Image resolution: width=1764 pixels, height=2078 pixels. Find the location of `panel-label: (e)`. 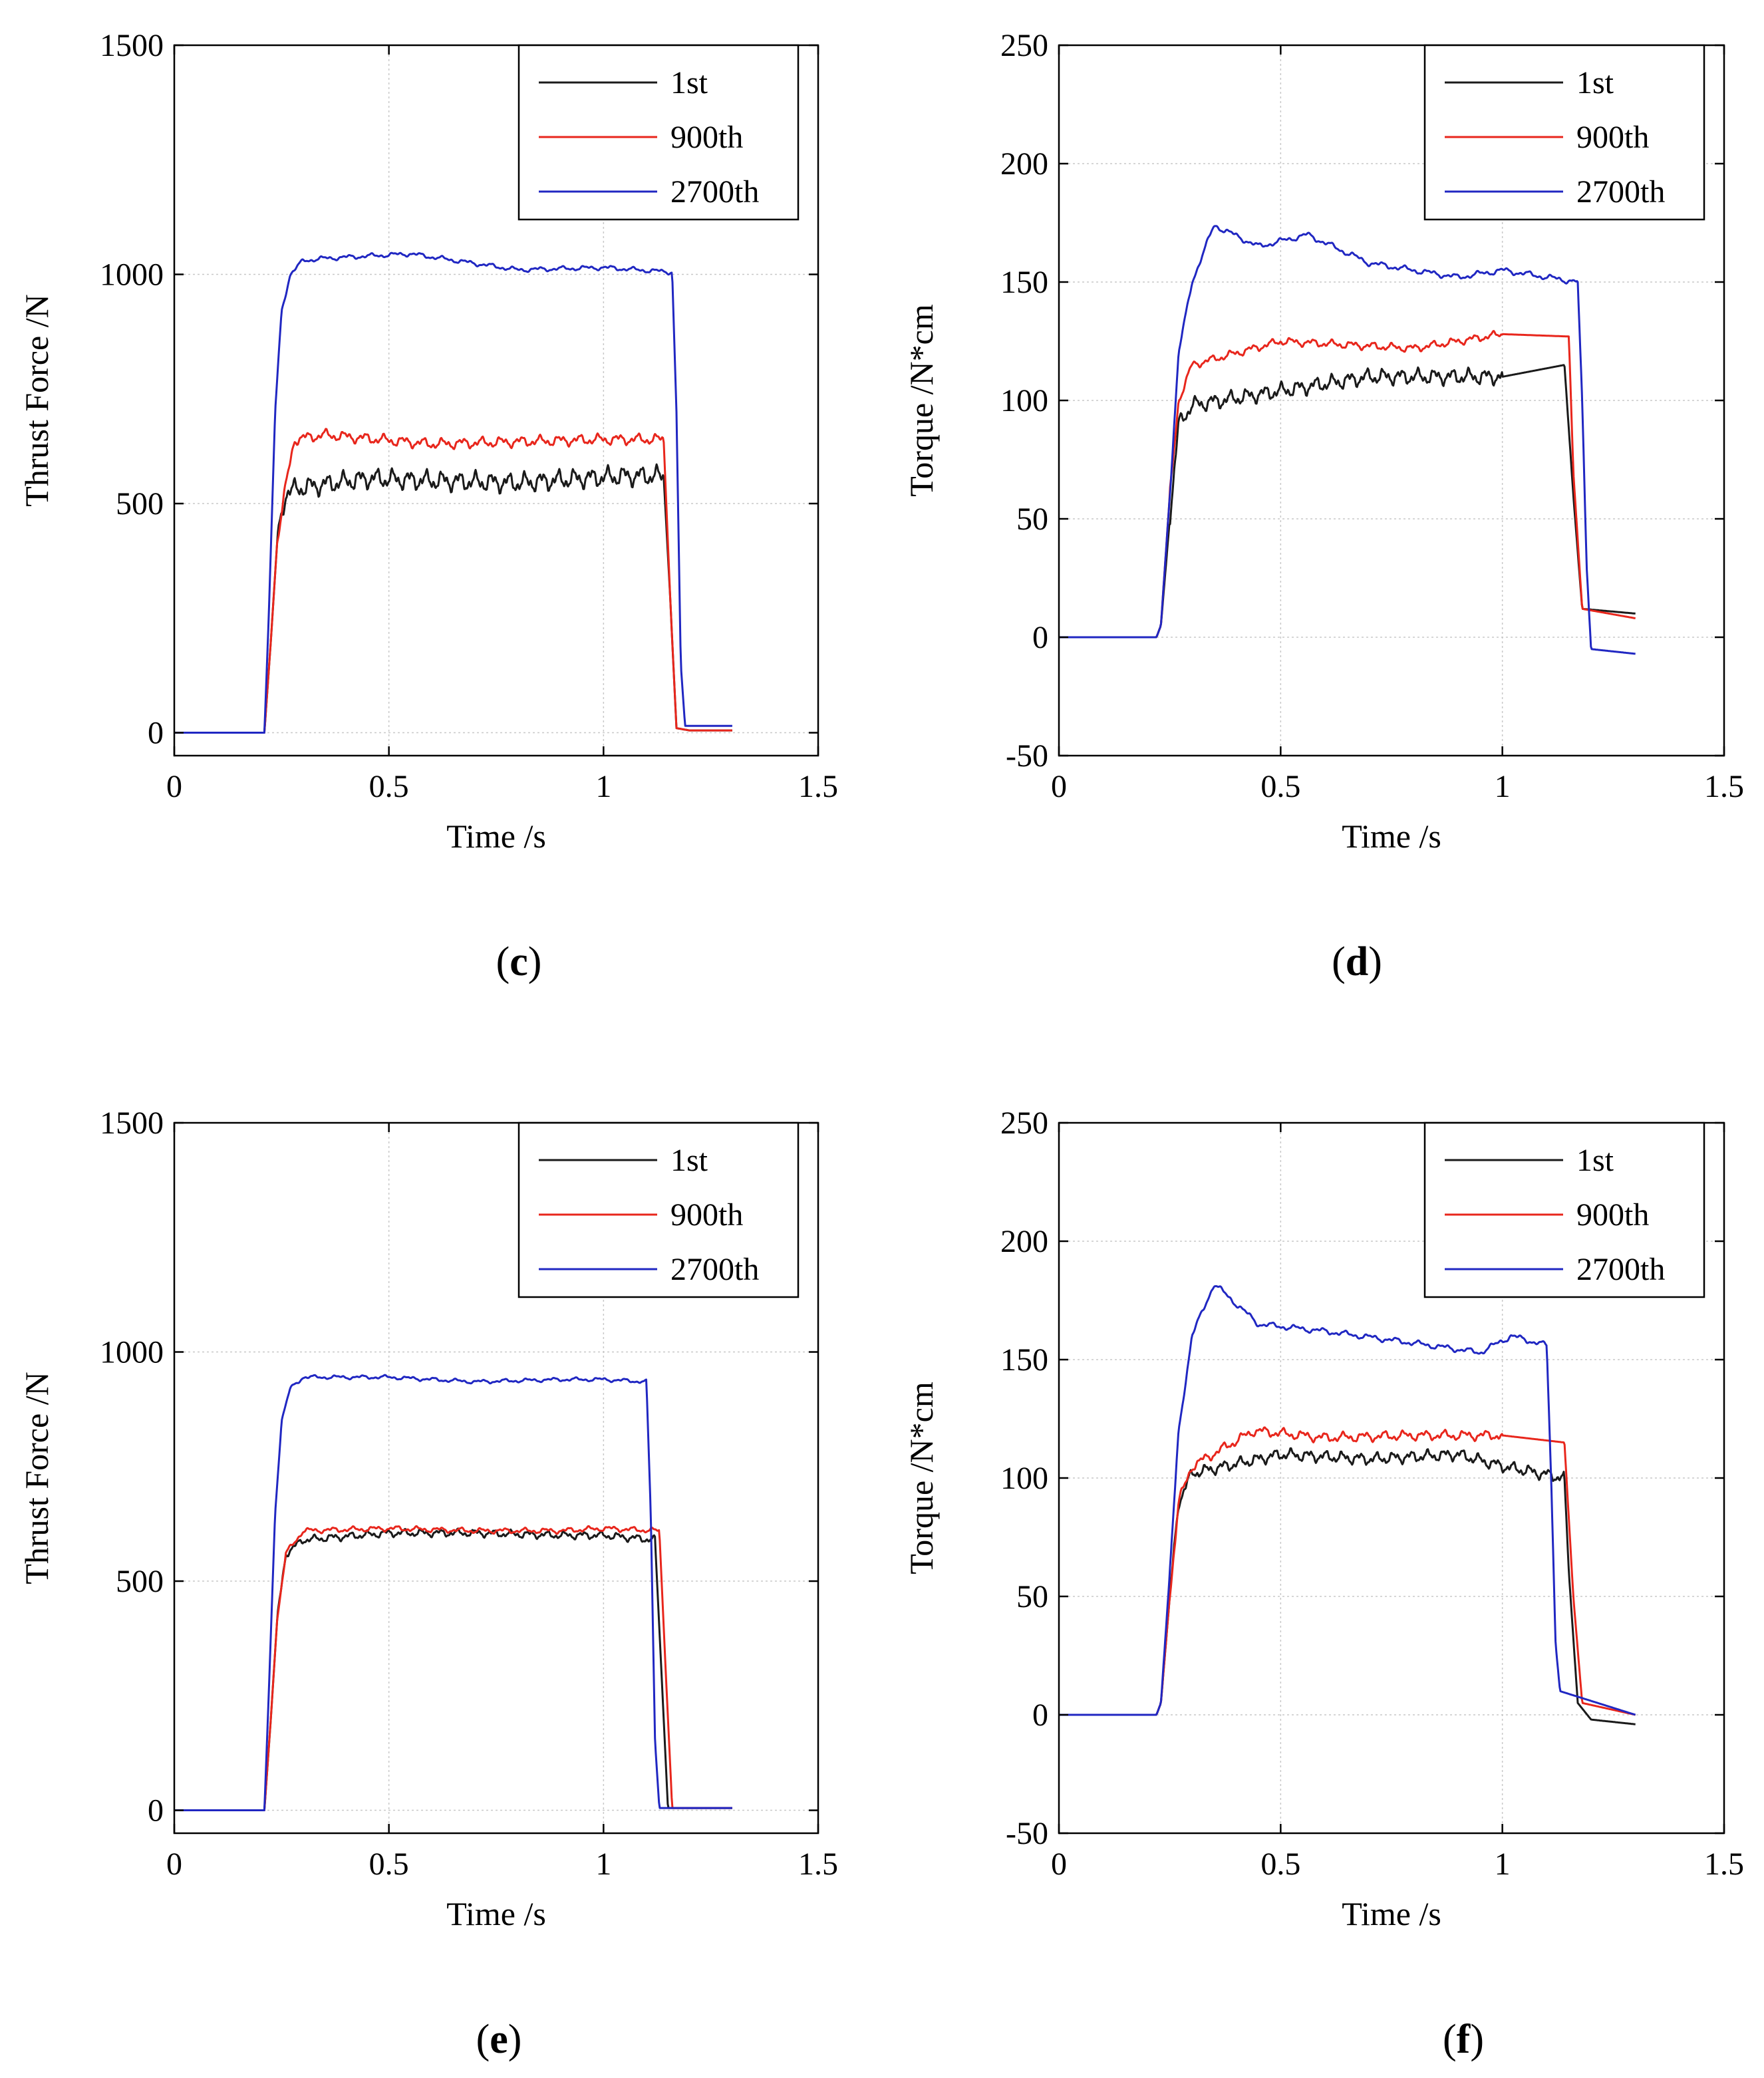

panel-label: (e) is located at coordinates (499, 2039).